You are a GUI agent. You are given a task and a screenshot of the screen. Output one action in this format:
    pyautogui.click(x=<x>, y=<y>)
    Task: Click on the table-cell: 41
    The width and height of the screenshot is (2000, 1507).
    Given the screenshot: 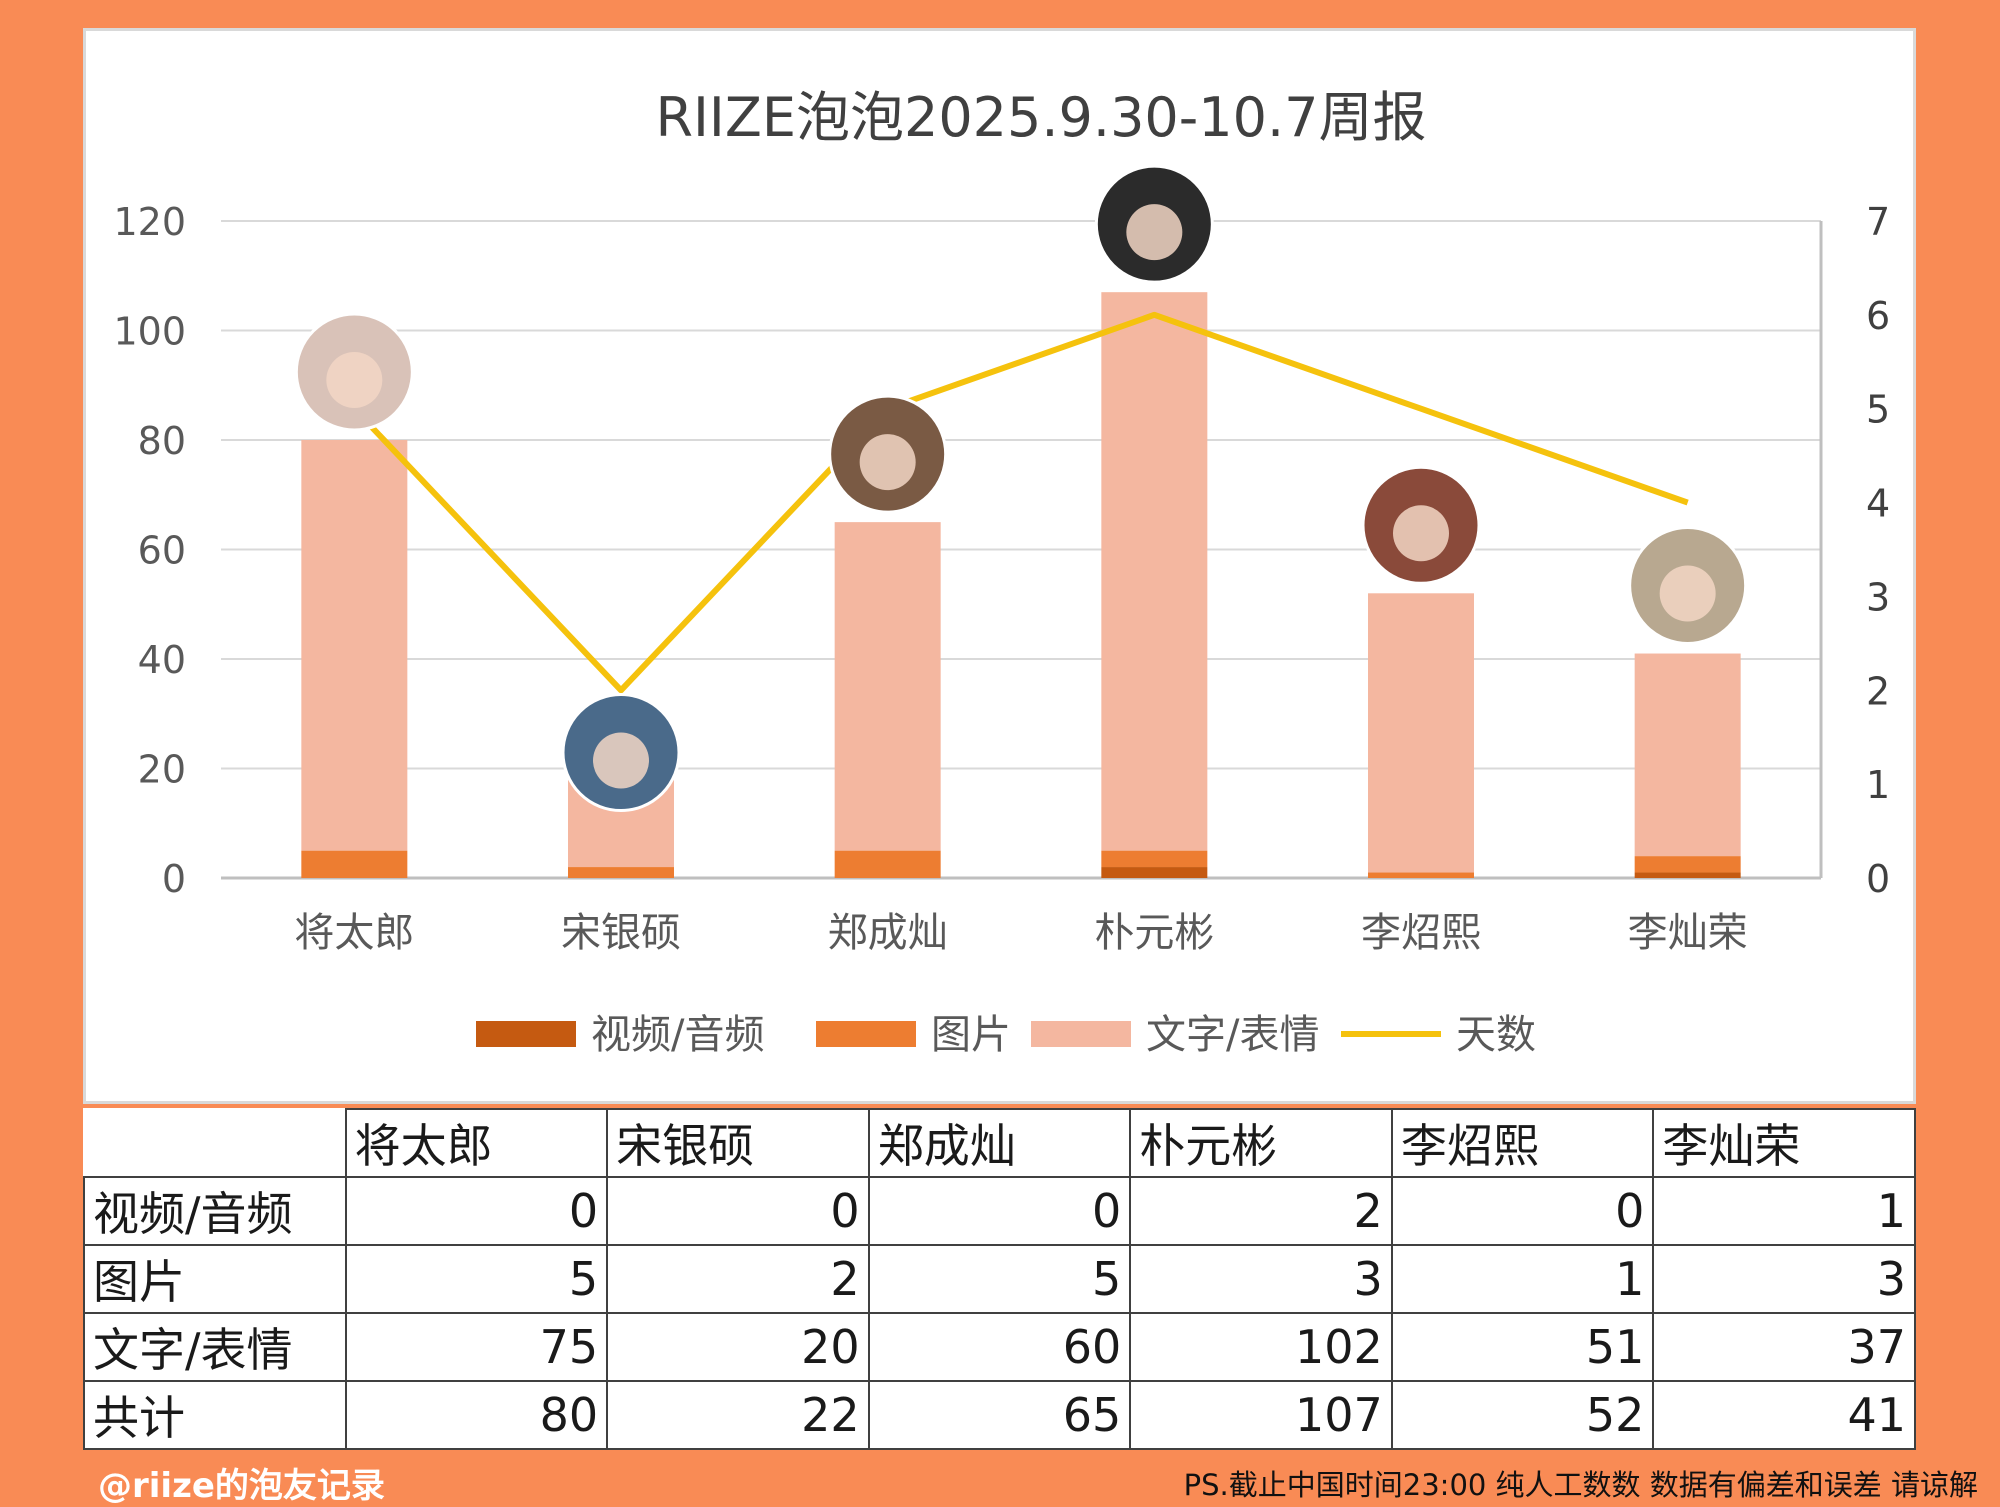 What is the action you would take?
    pyautogui.click(x=1784, y=1415)
    